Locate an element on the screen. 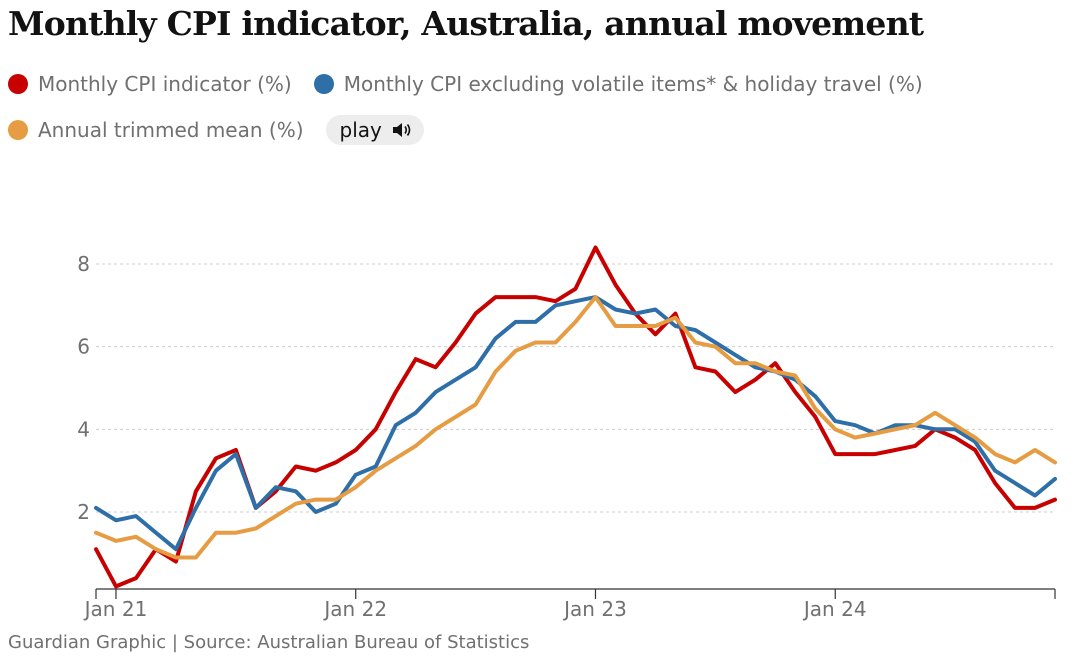 Image resolution: width=1080 pixels, height=660 pixels. legend-item-trimmed-mean: Annual trimmed mean (%) is located at coordinates (156, 130).